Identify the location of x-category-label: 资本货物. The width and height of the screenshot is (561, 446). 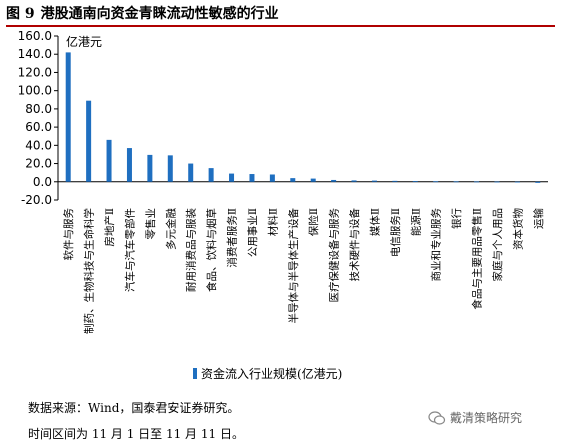
(517, 229).